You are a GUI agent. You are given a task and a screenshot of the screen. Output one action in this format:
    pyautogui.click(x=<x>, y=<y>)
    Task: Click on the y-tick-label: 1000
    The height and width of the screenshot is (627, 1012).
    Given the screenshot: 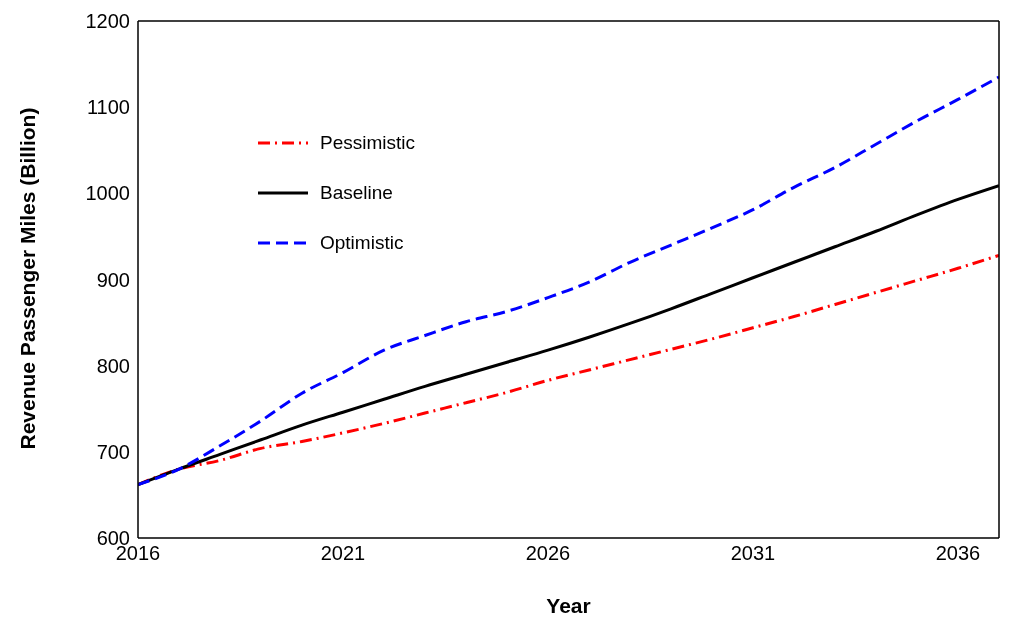 What is the action you would take?
    pyautogui.click(x=107, y=193)
    